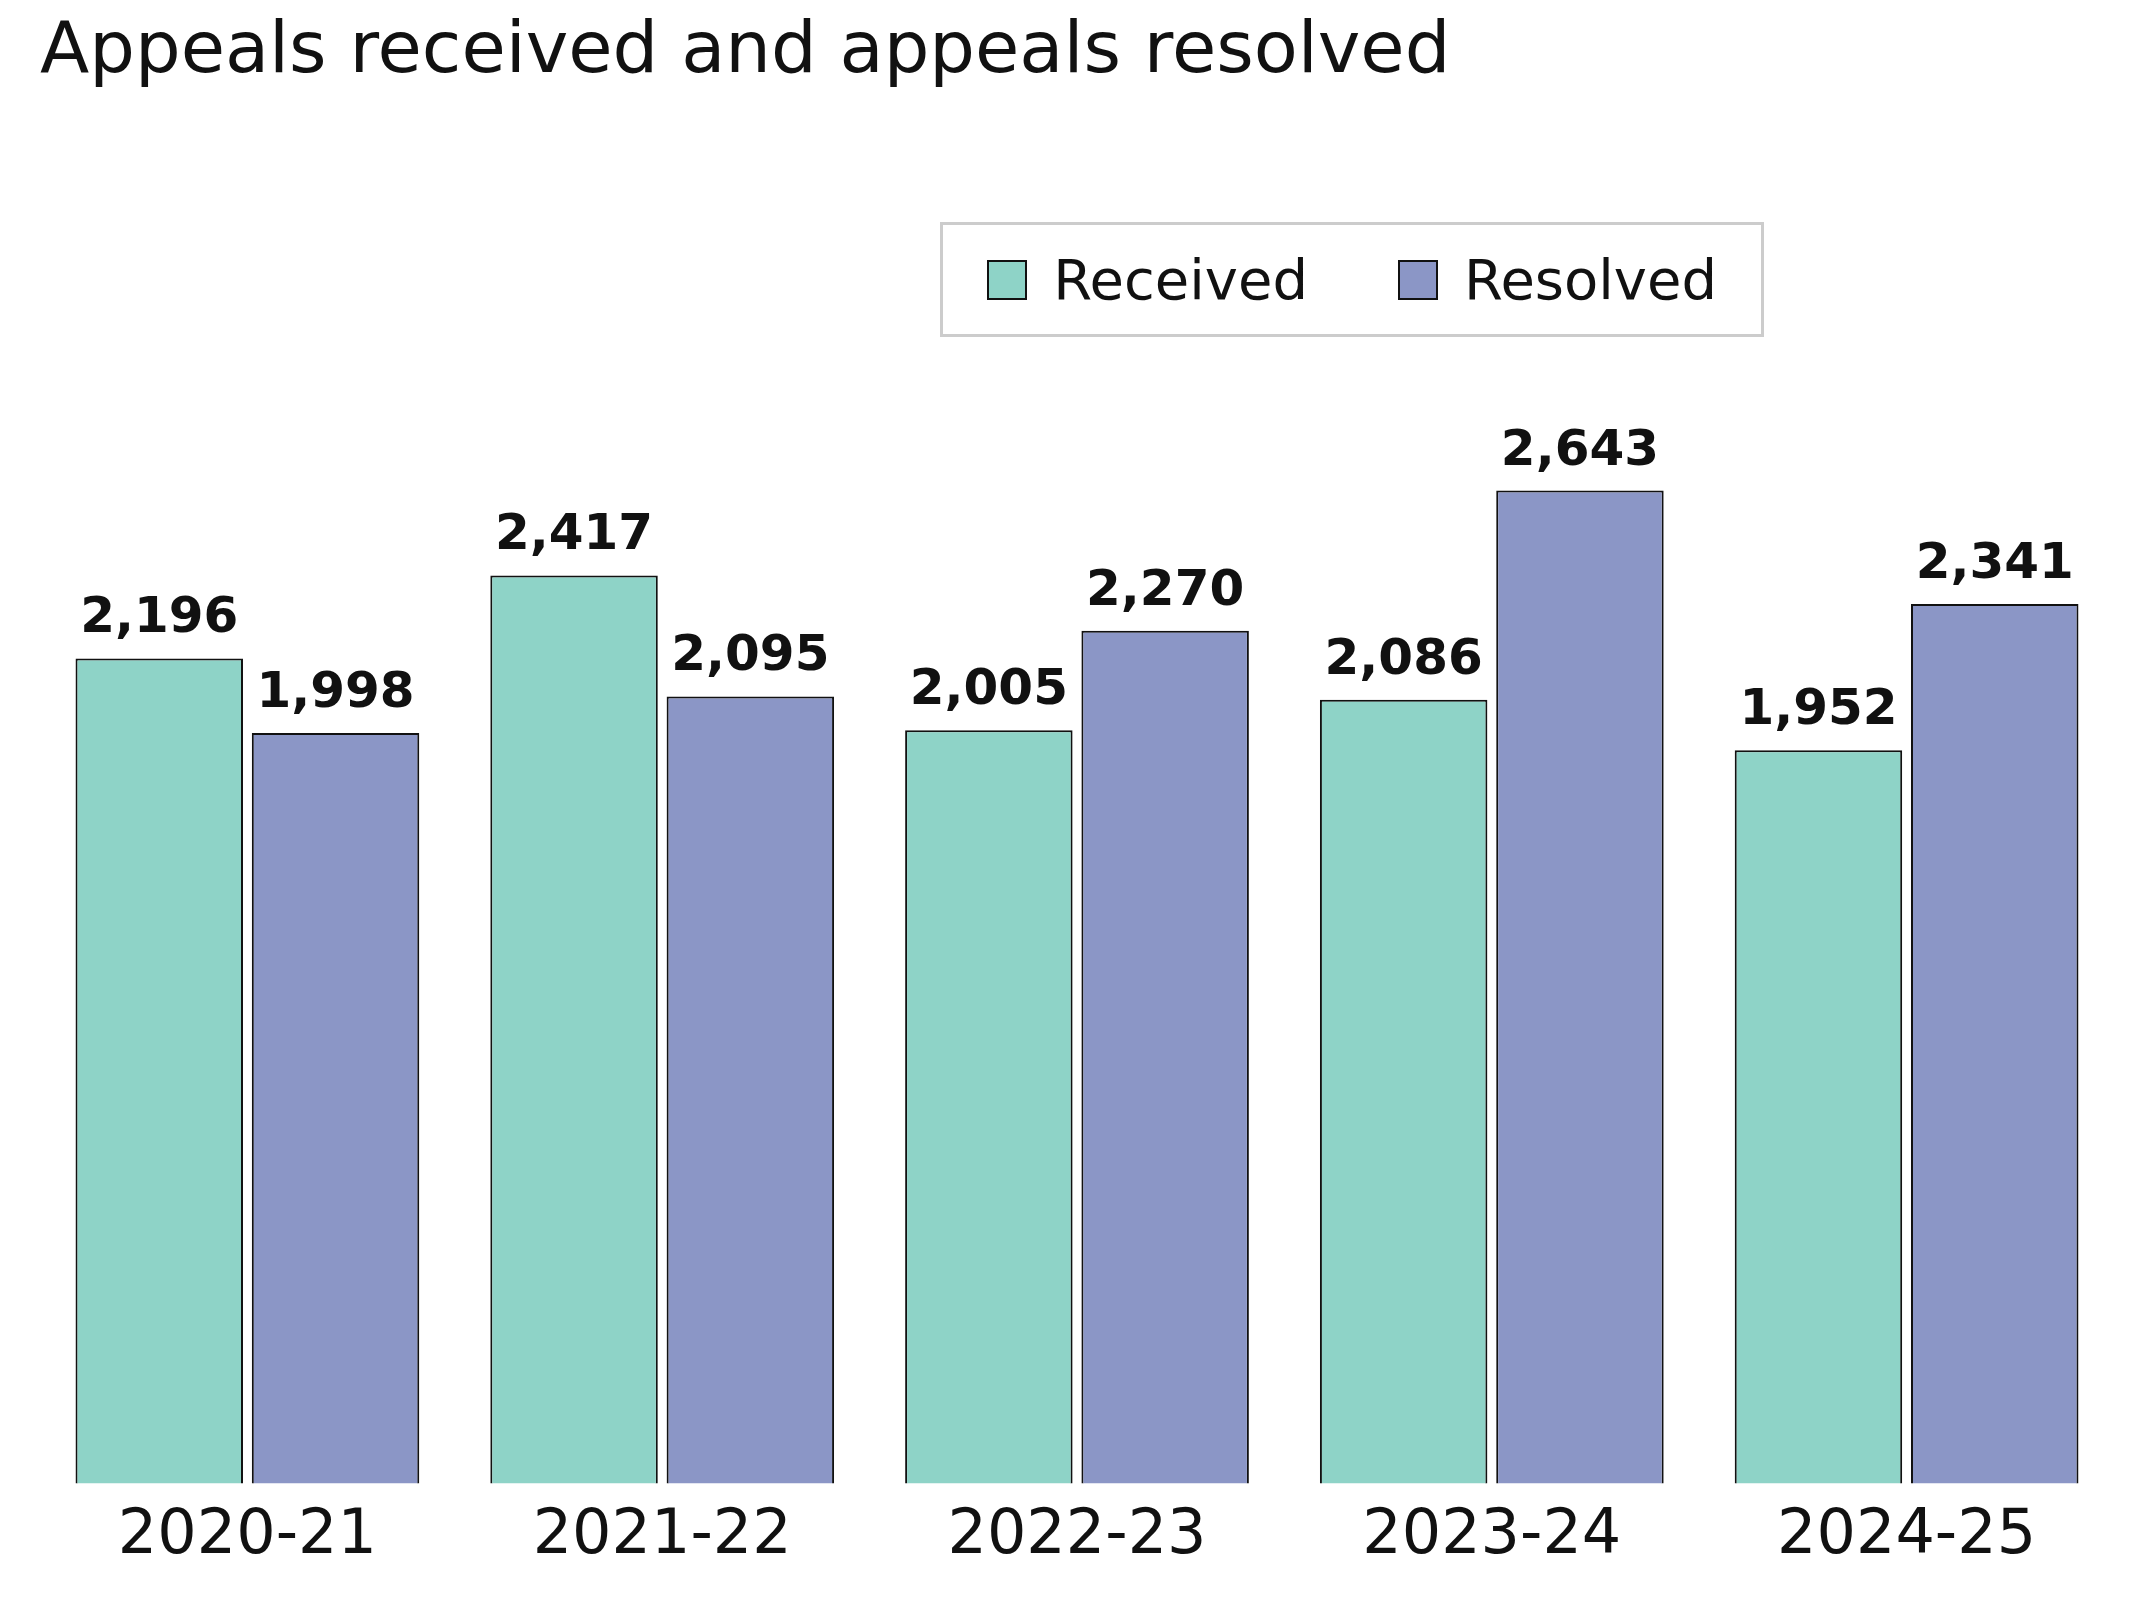 The height and width of the screenshot is (1600, 2134). Describe the element at coordinates (1077, 1531) in the screenshot. I see `x-tick-label: 2022-23` at that location.